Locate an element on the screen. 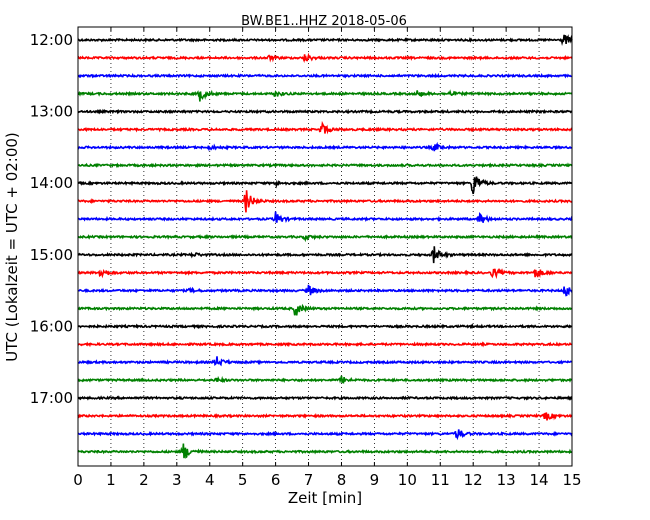 The width and height of the screenshot is (650, 520). y-axis-label: UTC (Lokalzeit = UTC + 02:00) is located at coordinates (12, 247).